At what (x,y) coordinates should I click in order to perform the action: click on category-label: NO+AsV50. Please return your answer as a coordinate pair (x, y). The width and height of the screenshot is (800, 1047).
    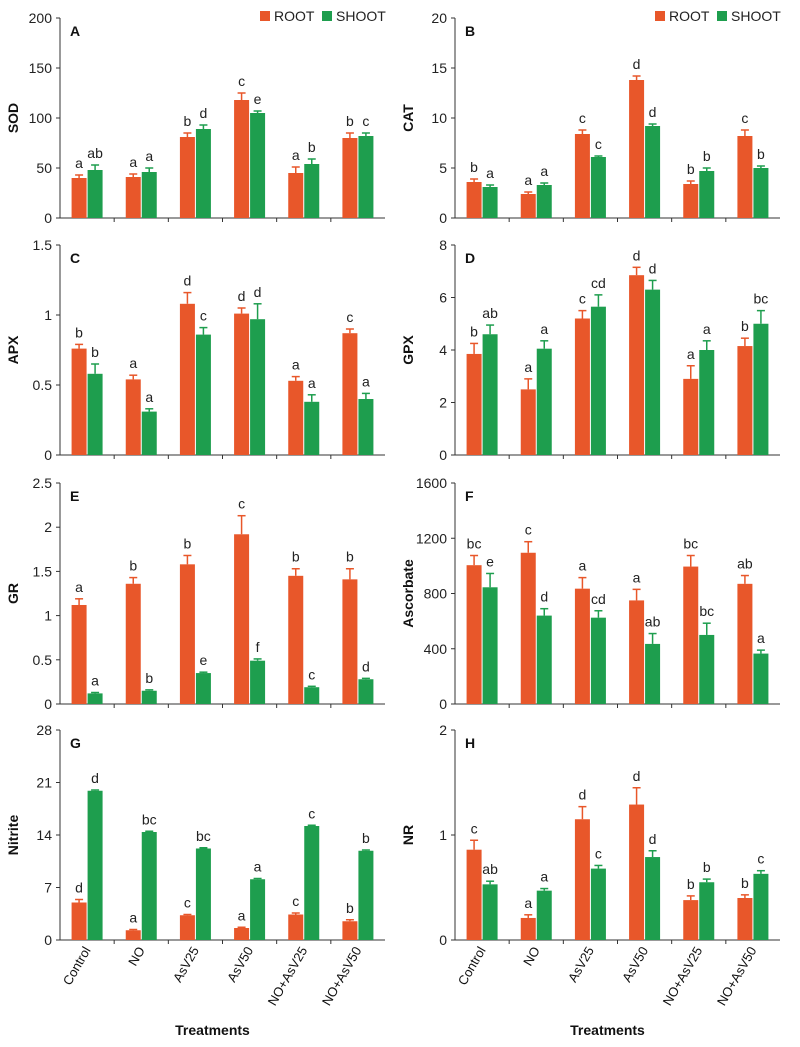
    Looking at the image, I should click on (737, 976).